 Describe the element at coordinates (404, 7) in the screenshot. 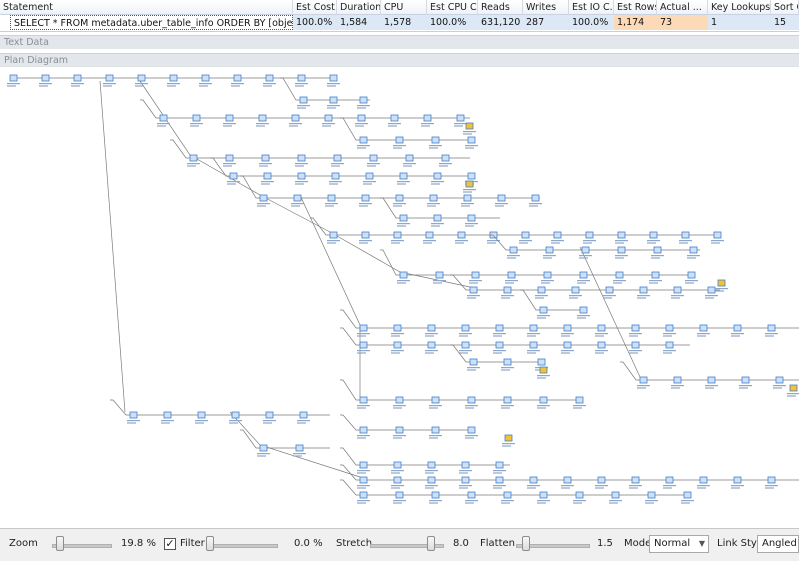

I see `col-header-cpu: CPU` at that location.